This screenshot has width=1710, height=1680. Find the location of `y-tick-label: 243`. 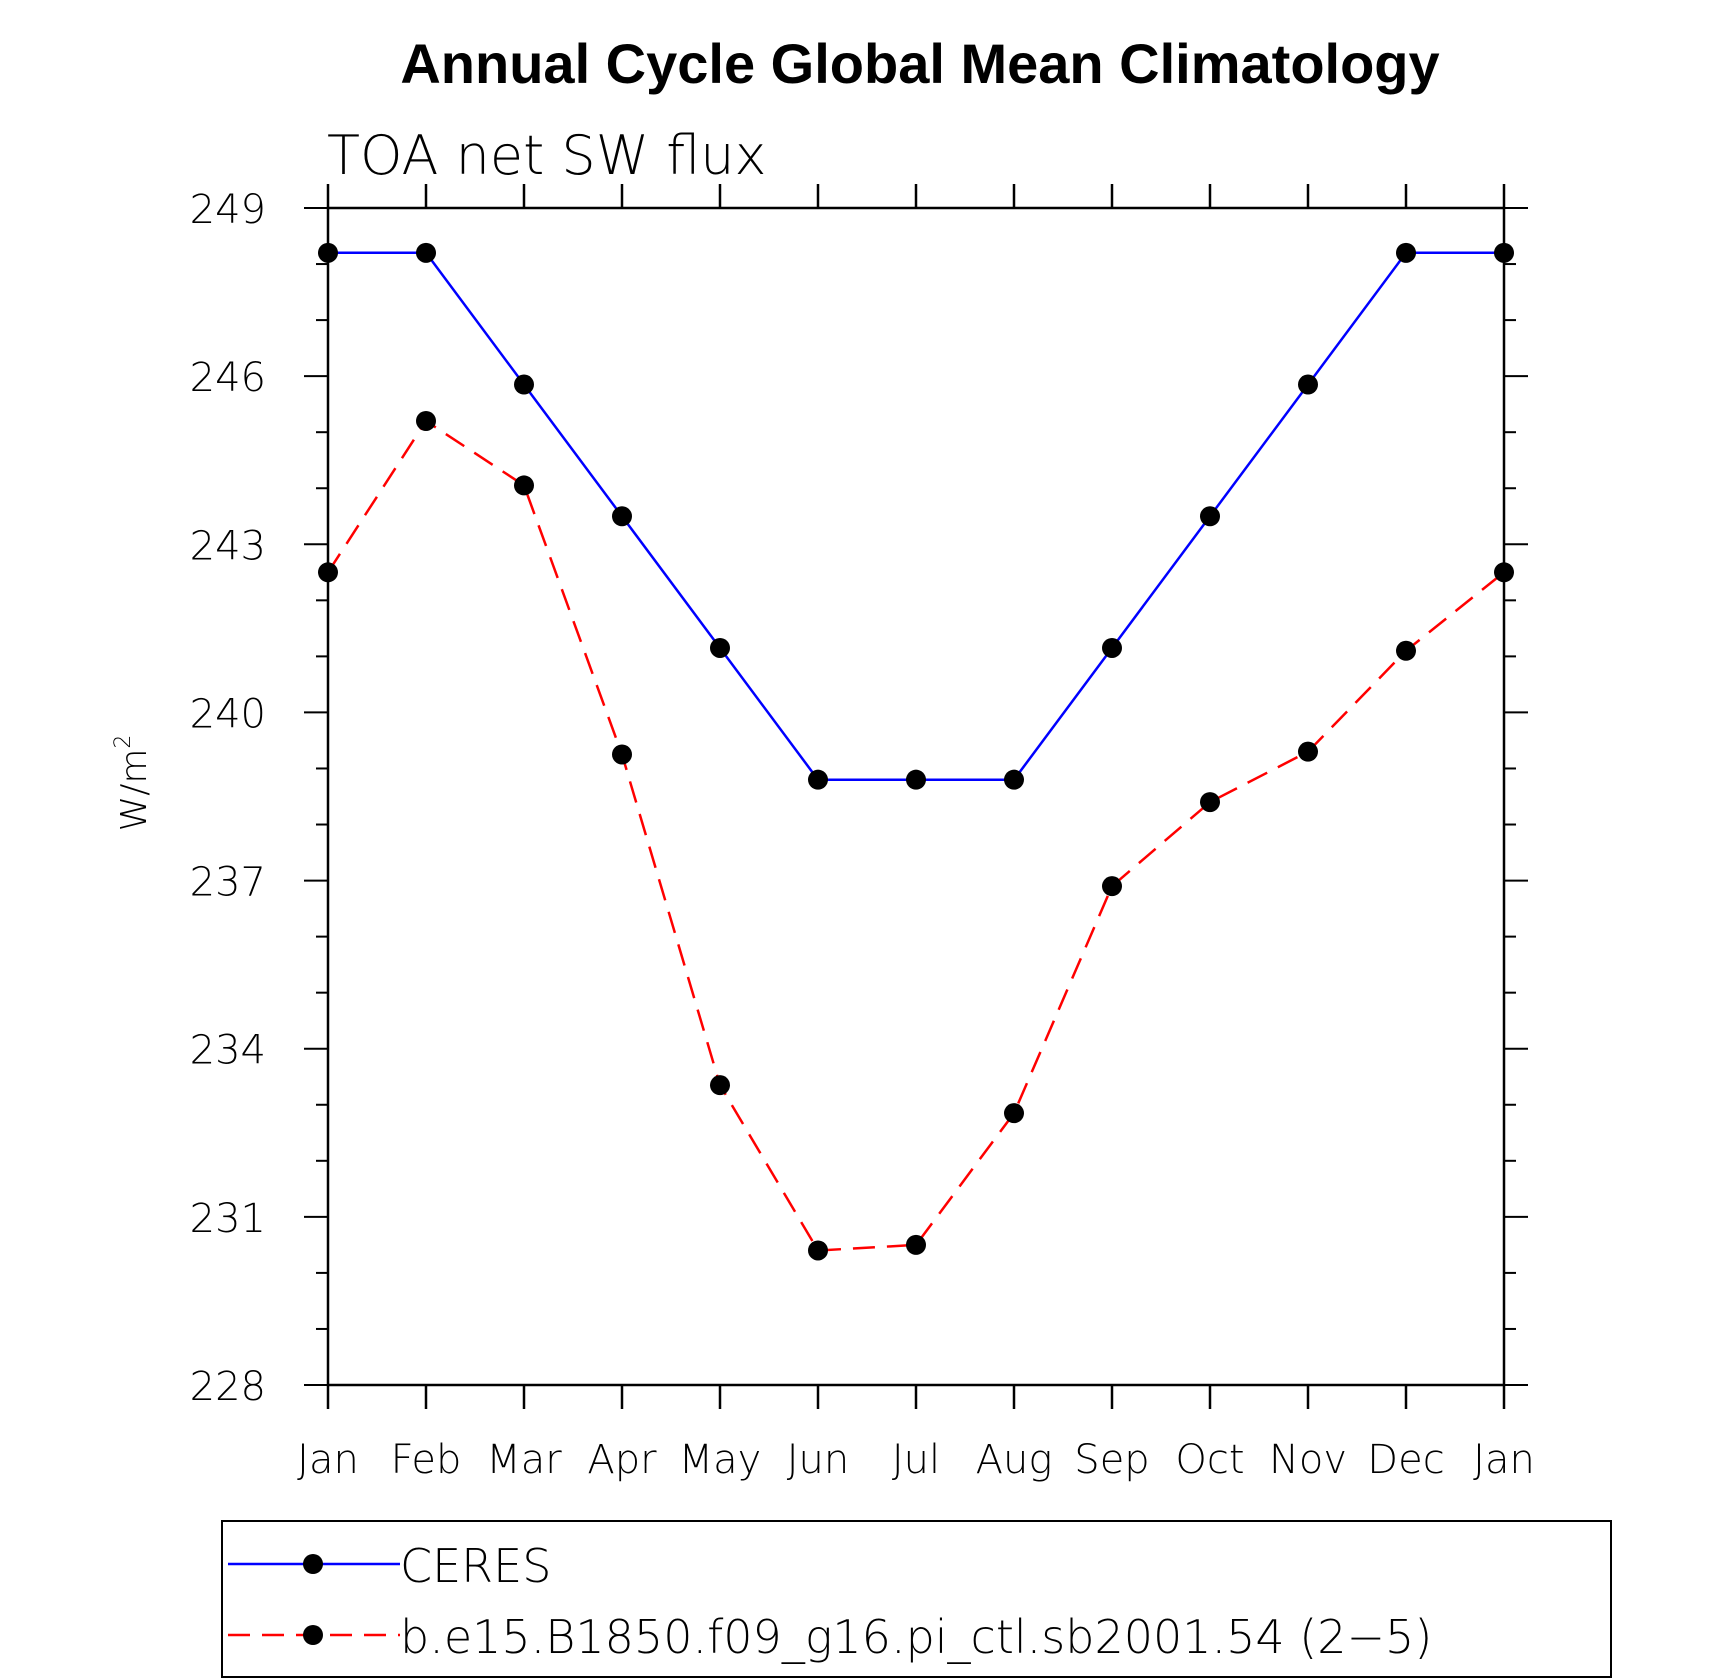

y-tick-label: 243 is located at coordinates (228, 546).